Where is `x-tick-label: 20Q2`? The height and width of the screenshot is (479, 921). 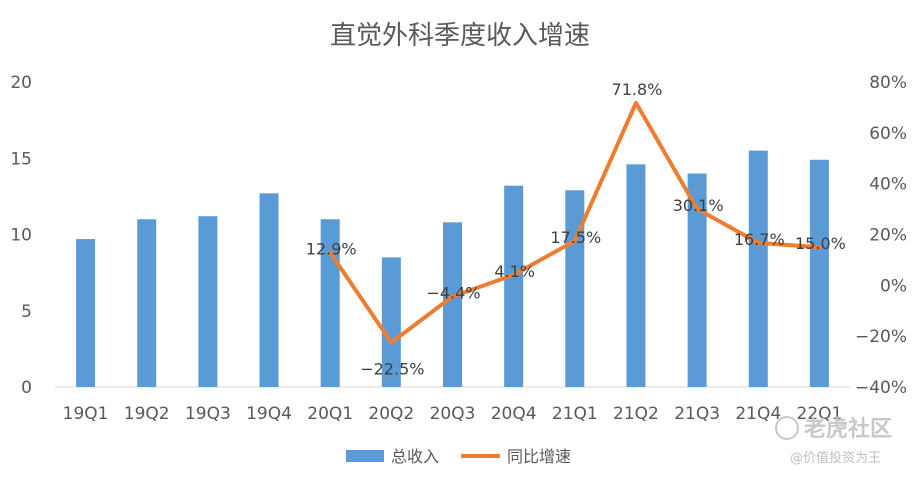
x-tick-label: 20Q2 is located at coordinates (391, 414).